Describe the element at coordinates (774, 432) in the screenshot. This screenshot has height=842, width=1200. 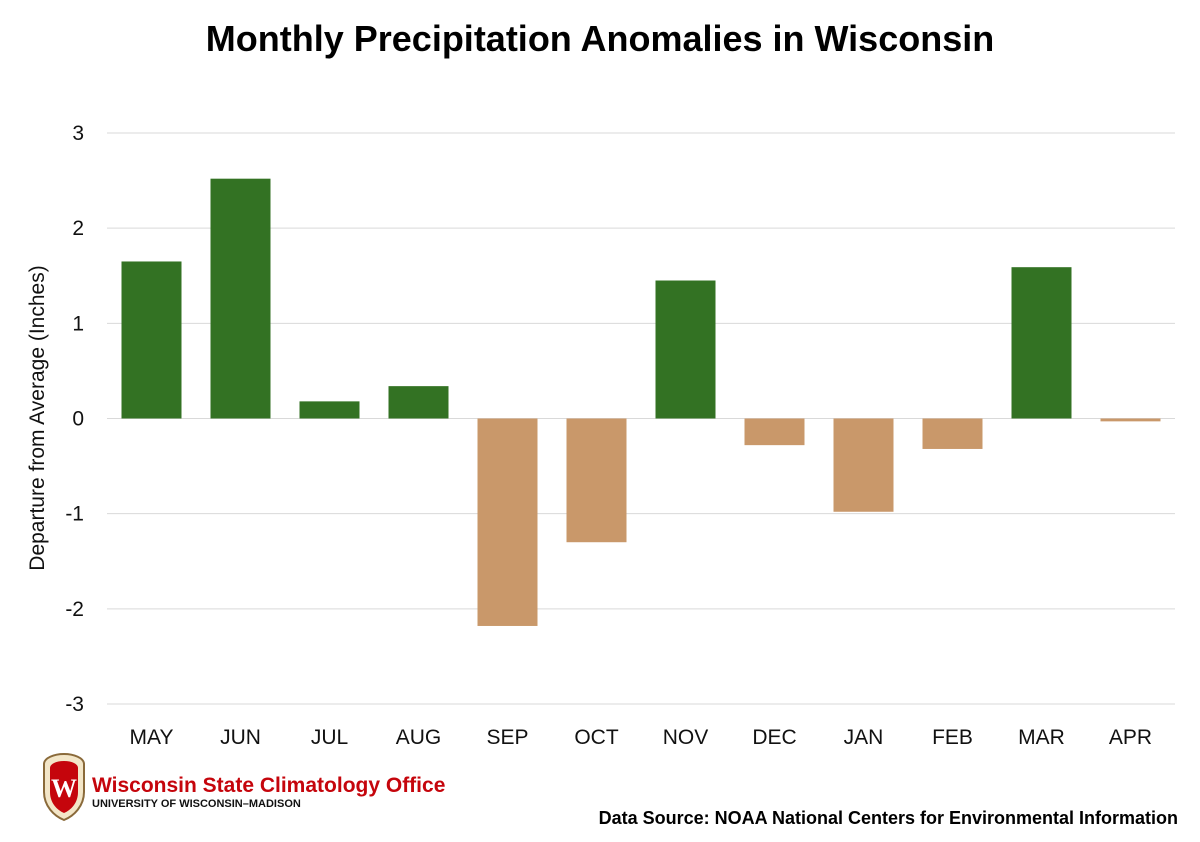
I see `bar-dec` at that location.